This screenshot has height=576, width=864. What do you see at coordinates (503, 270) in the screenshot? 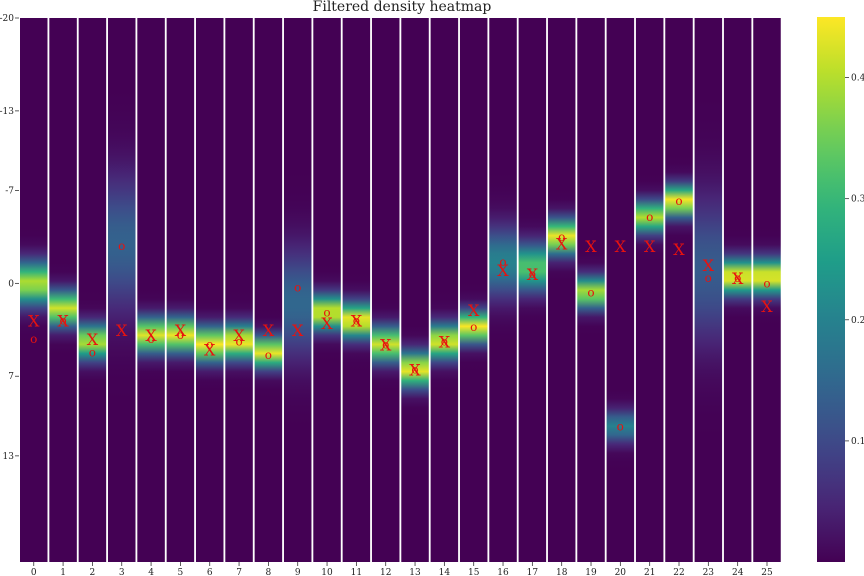
I see `x-marker-16: X` at bounding box center [503, 270].